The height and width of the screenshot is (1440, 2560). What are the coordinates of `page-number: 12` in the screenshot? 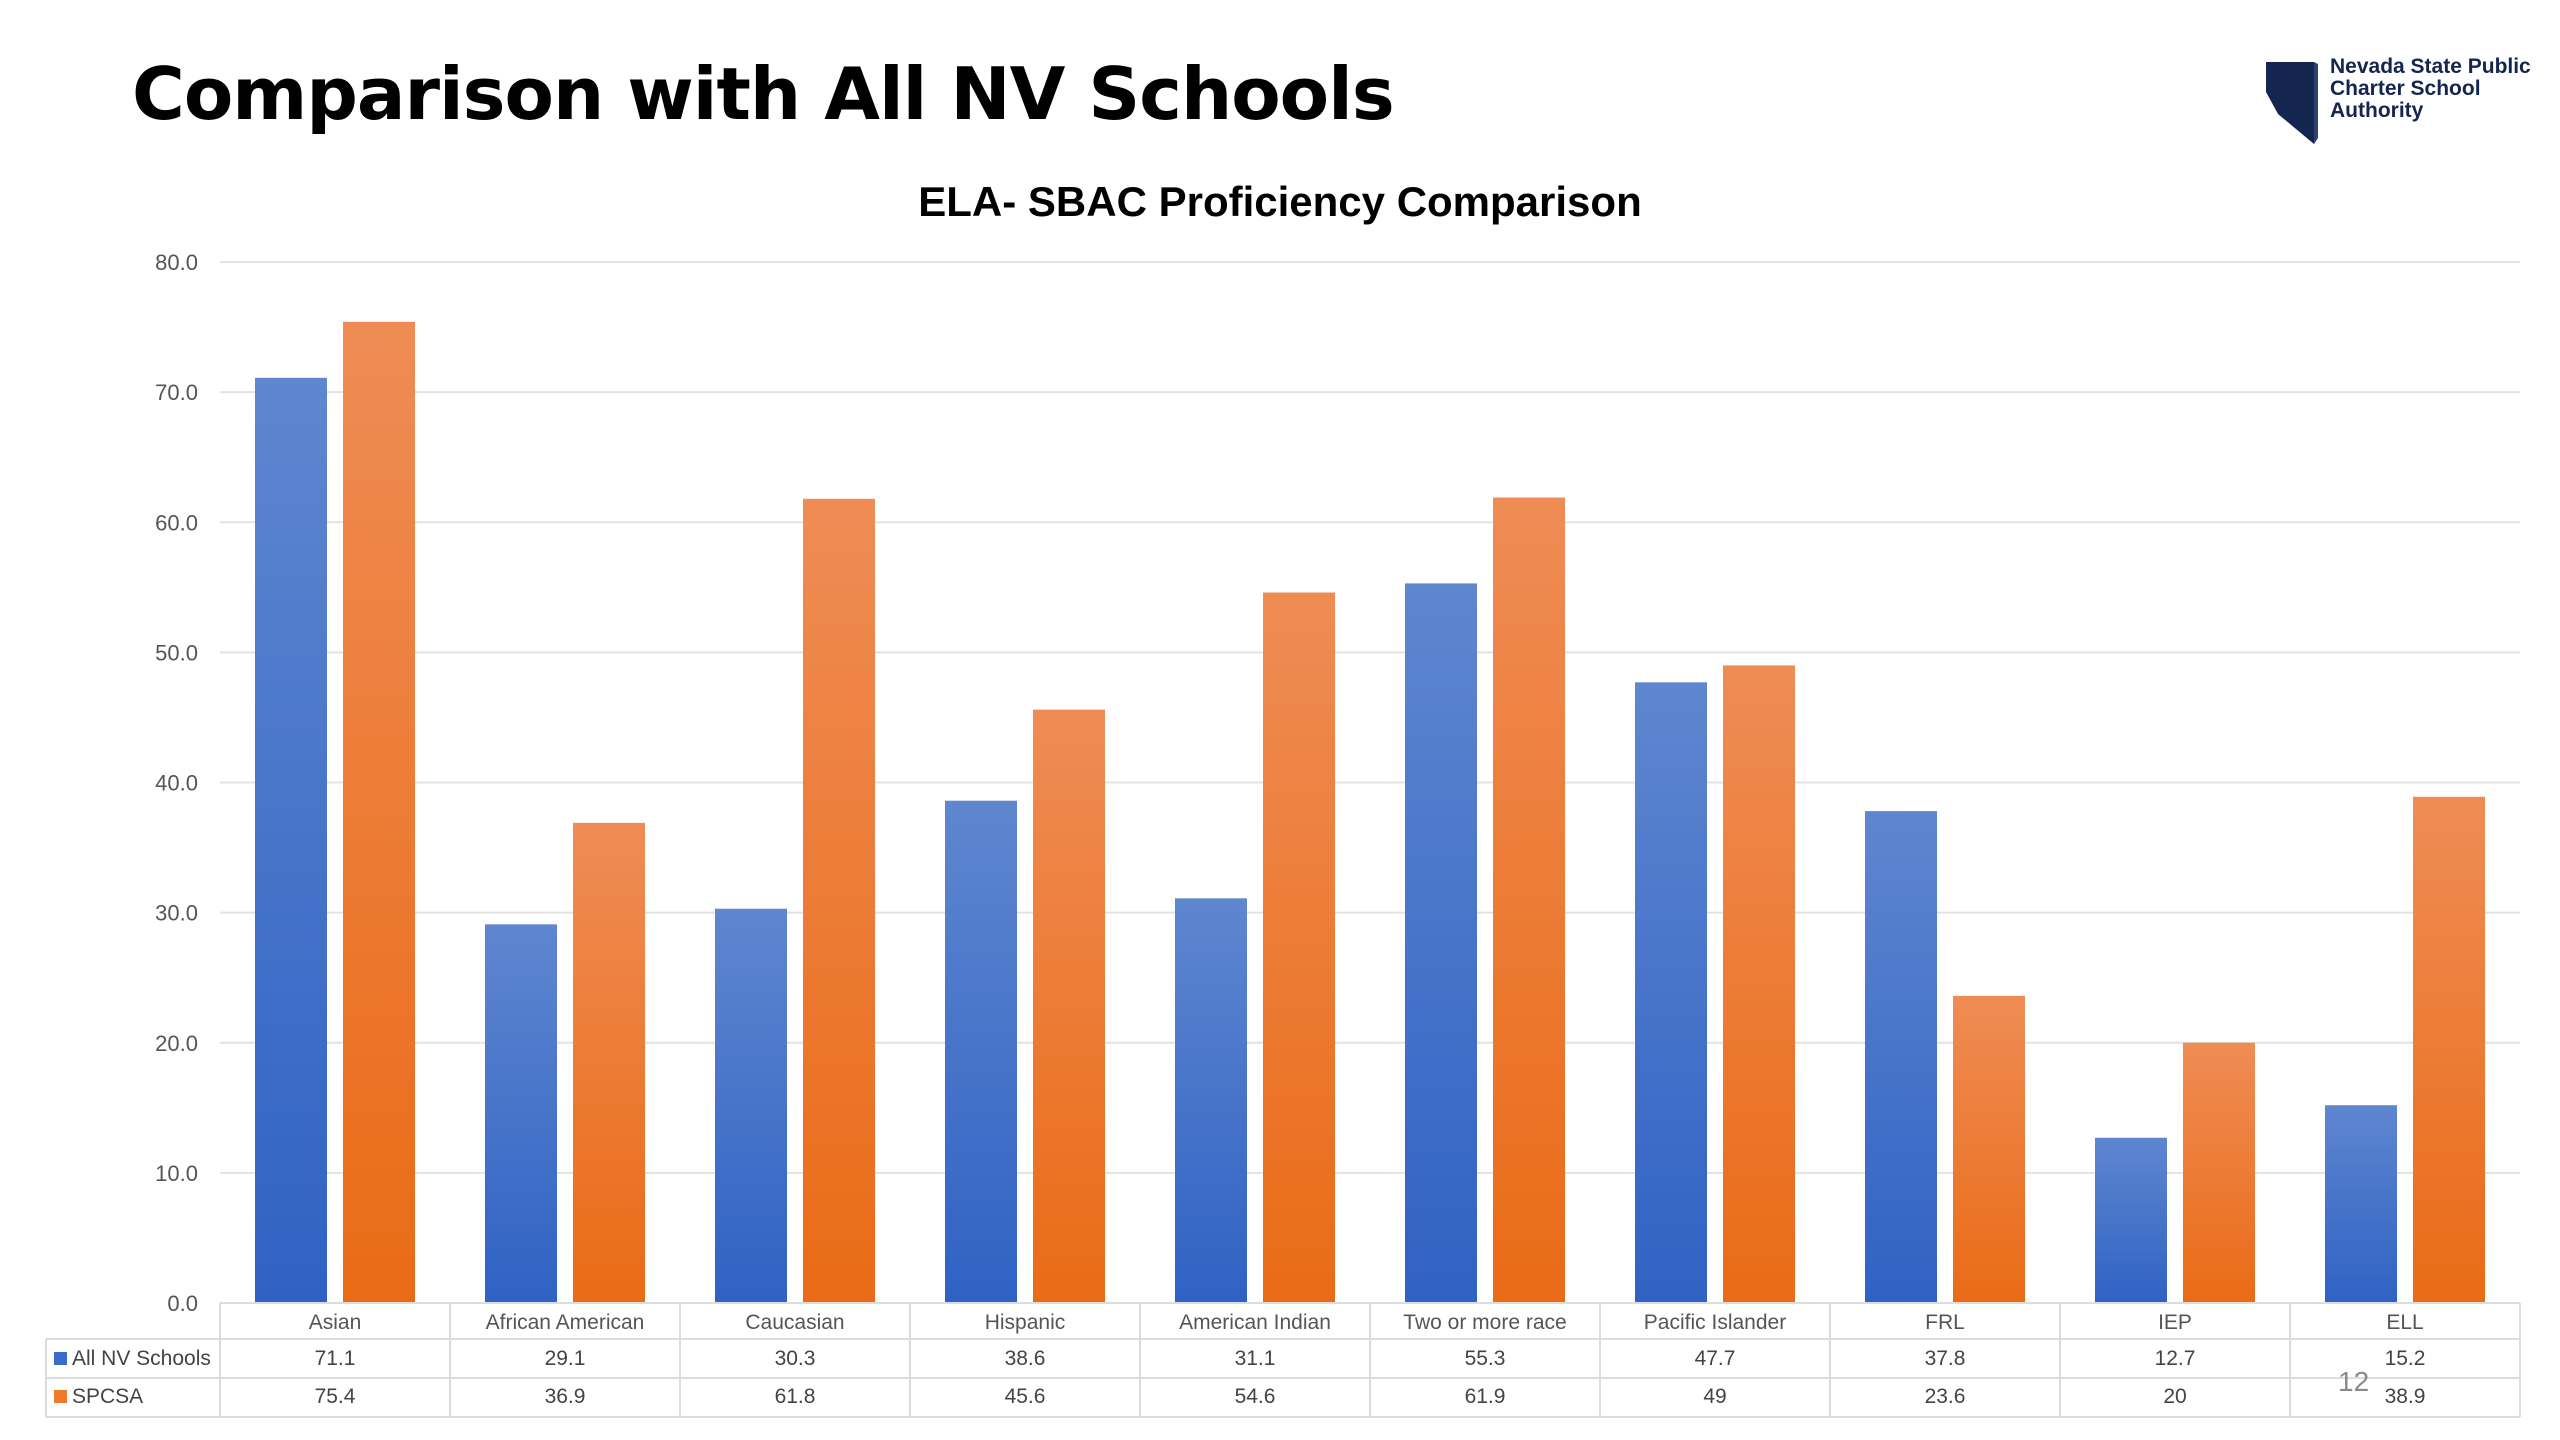 It's located at (2354, 1381).